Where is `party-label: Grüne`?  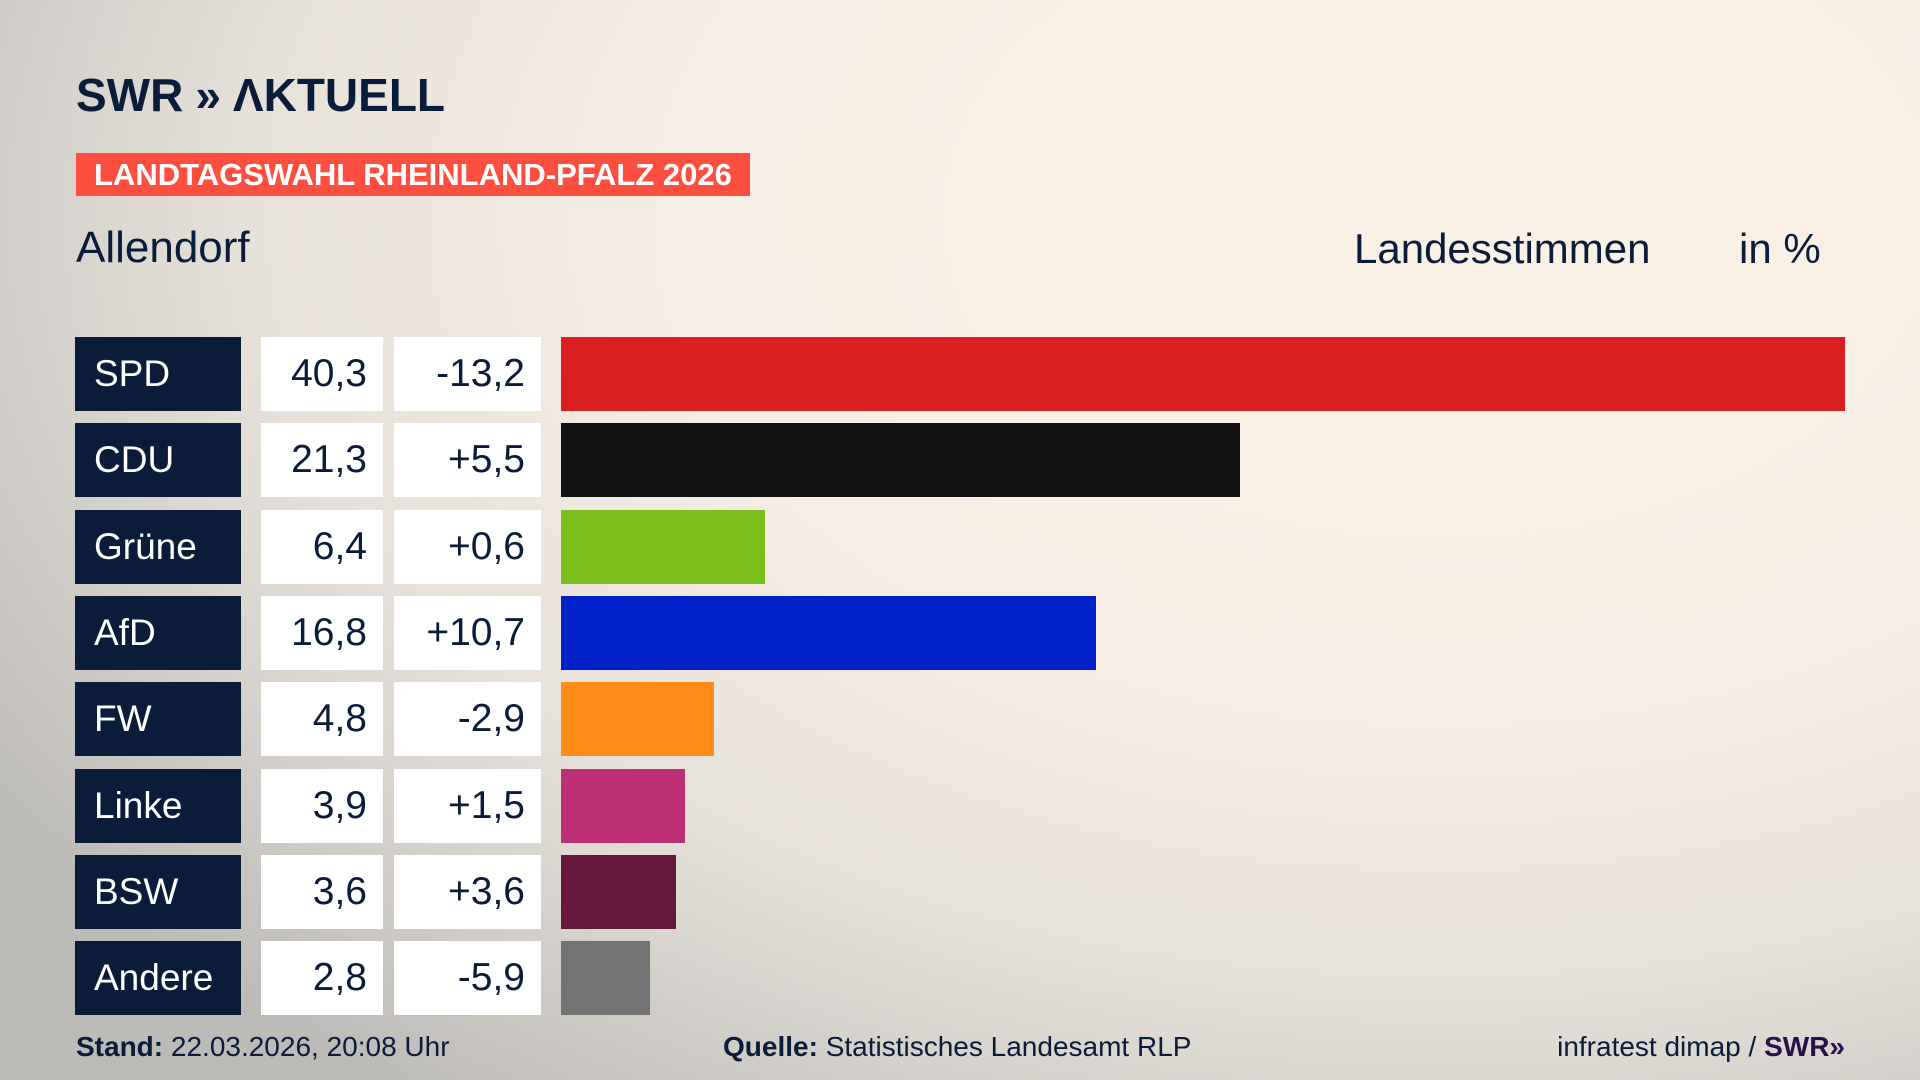
party-label: Grüne is located at coordinates (158, 546).